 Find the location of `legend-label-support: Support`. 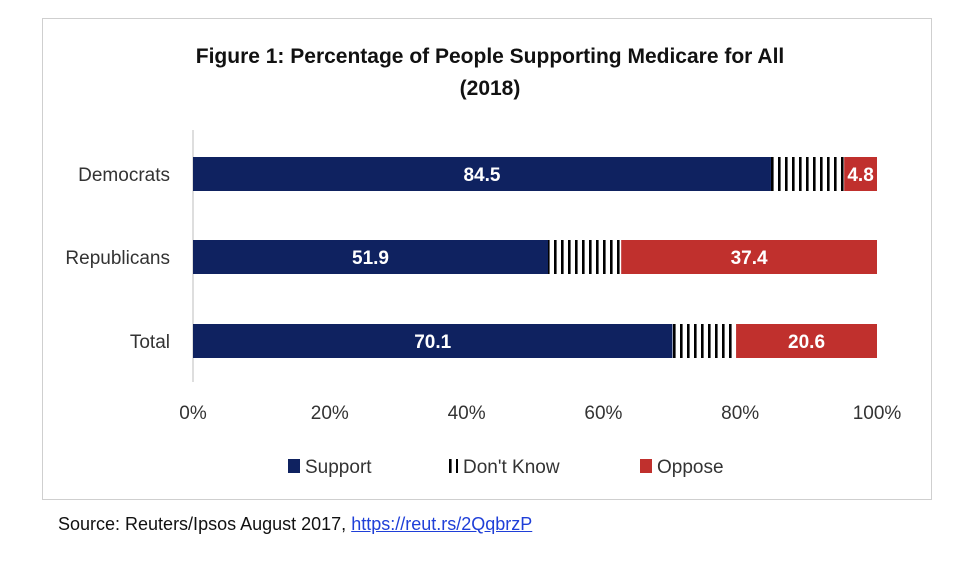

legend-label-support: Support is located at coordinates (338, 467).